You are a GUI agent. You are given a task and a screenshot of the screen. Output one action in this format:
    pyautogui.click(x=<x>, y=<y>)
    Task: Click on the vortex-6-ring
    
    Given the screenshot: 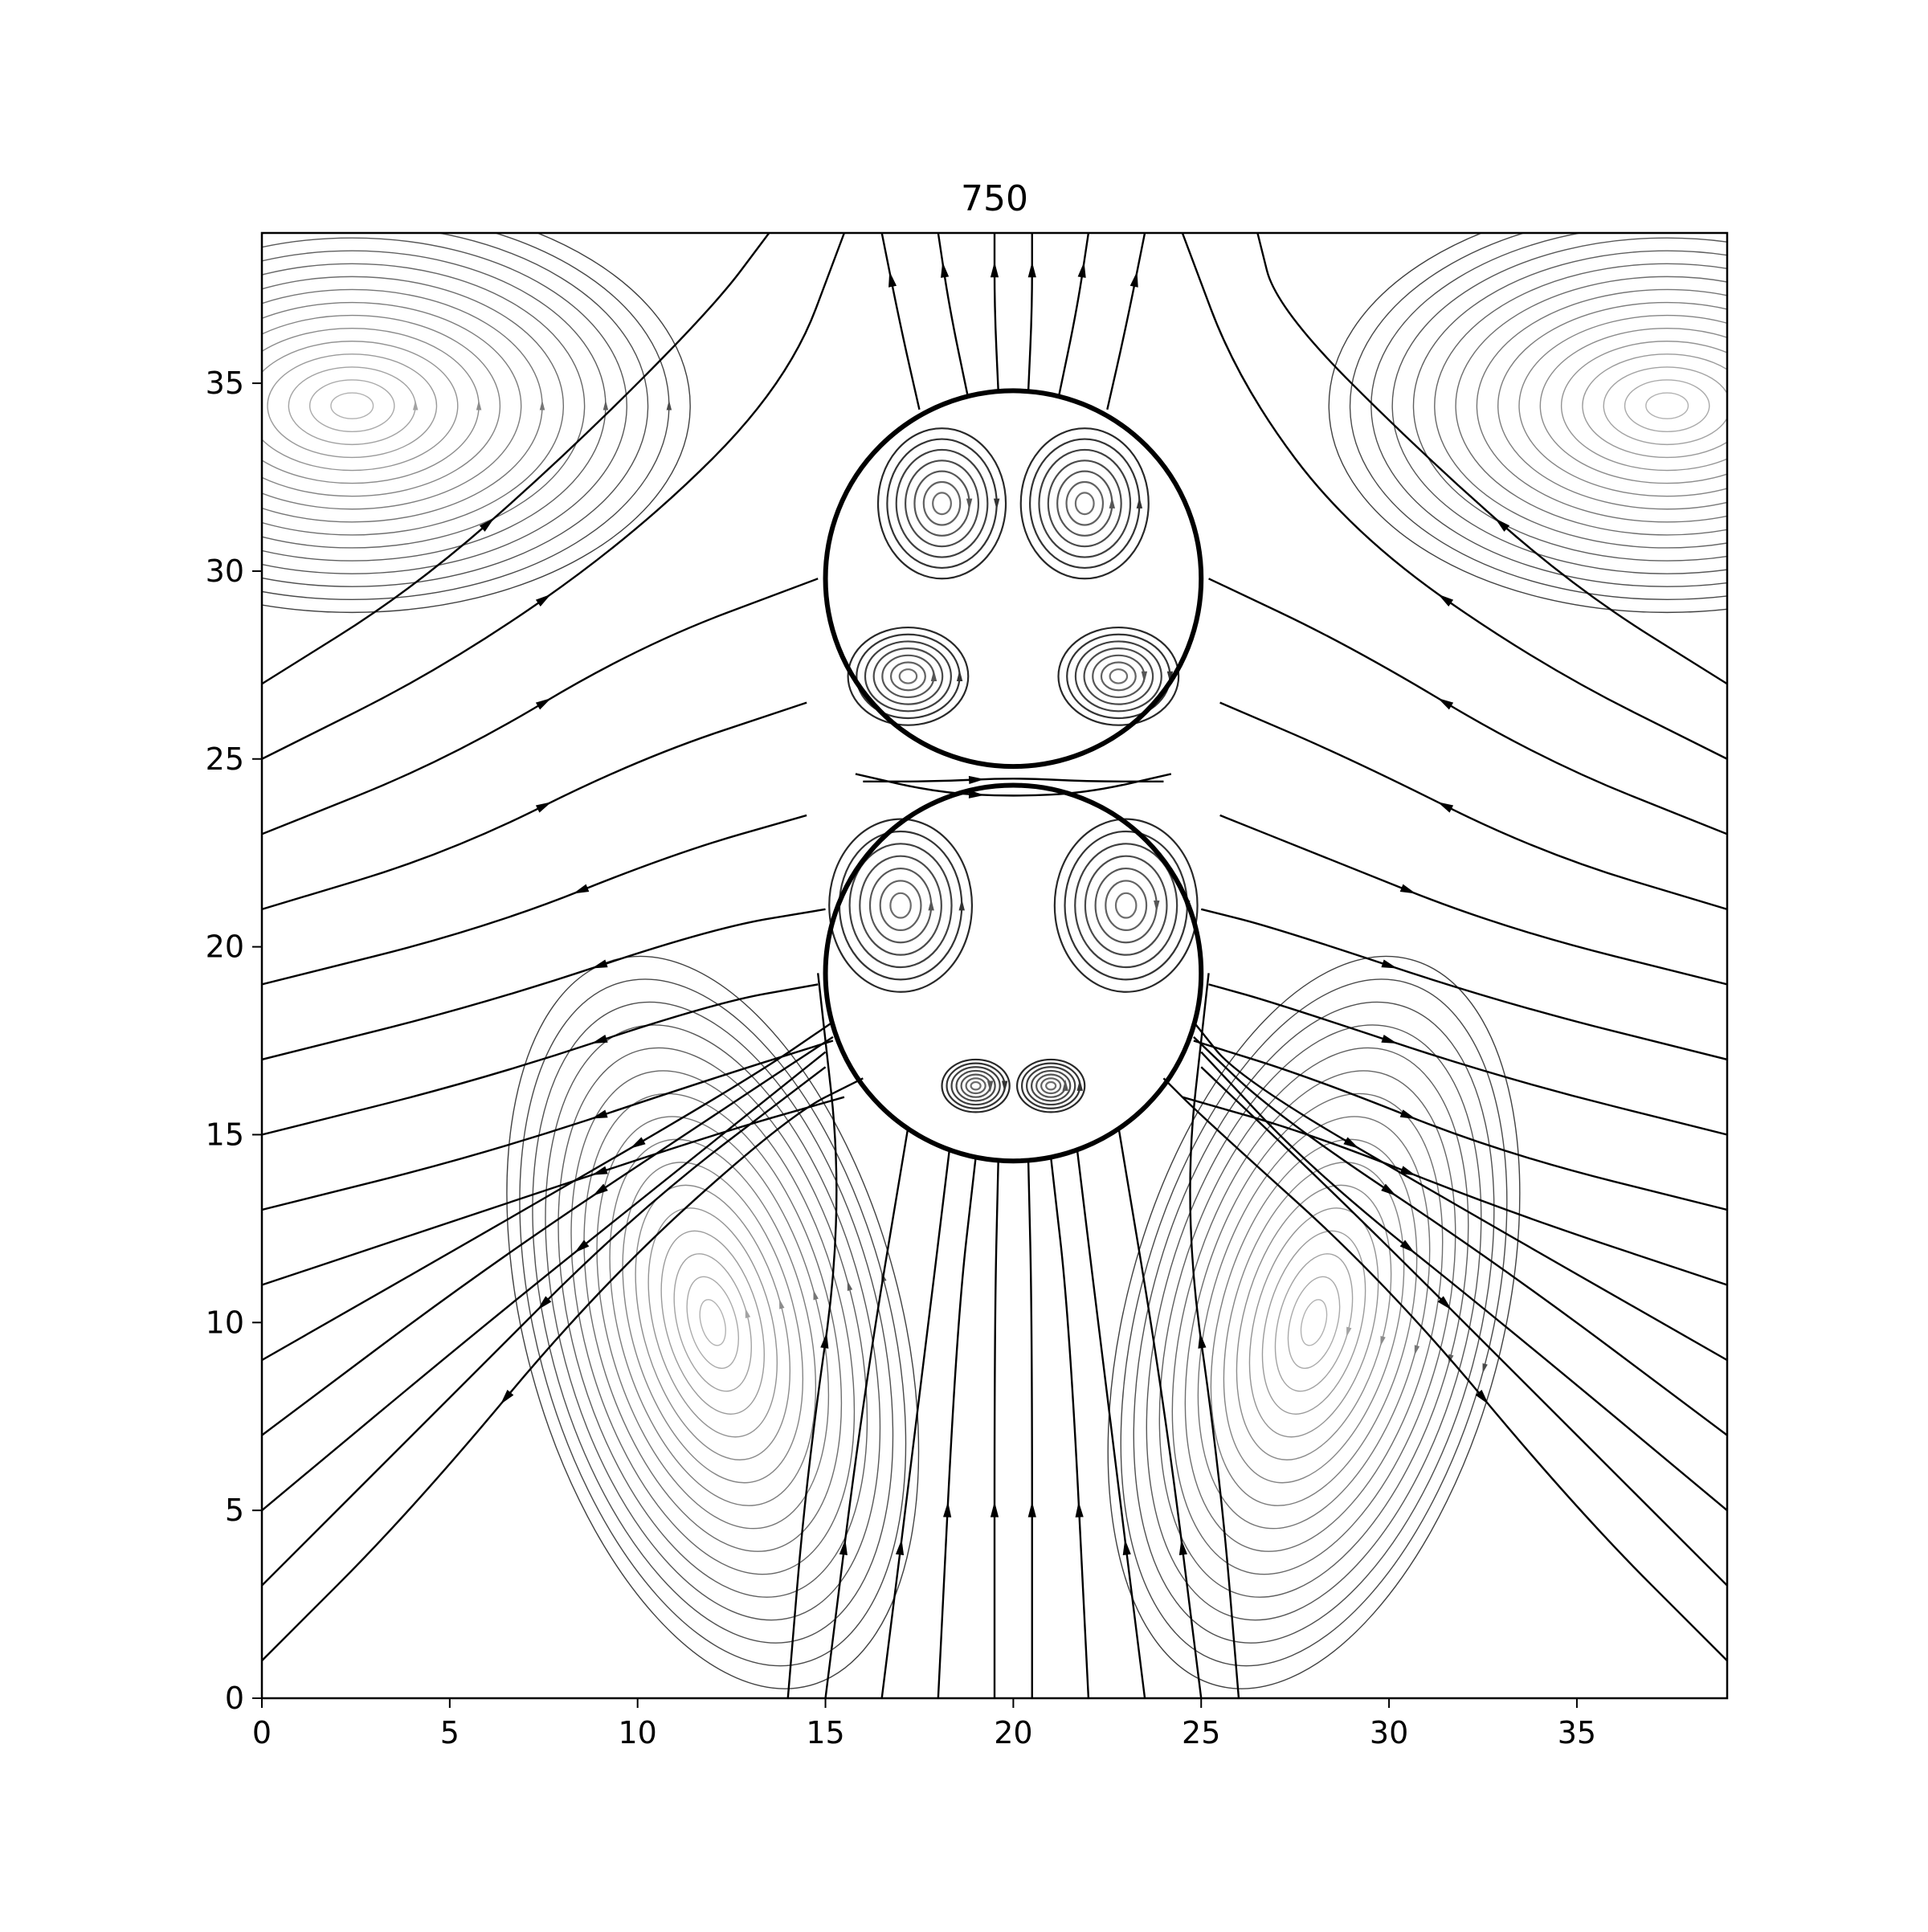 What is the action you would take?
    pyautogui.click(x=908, y=676)
    